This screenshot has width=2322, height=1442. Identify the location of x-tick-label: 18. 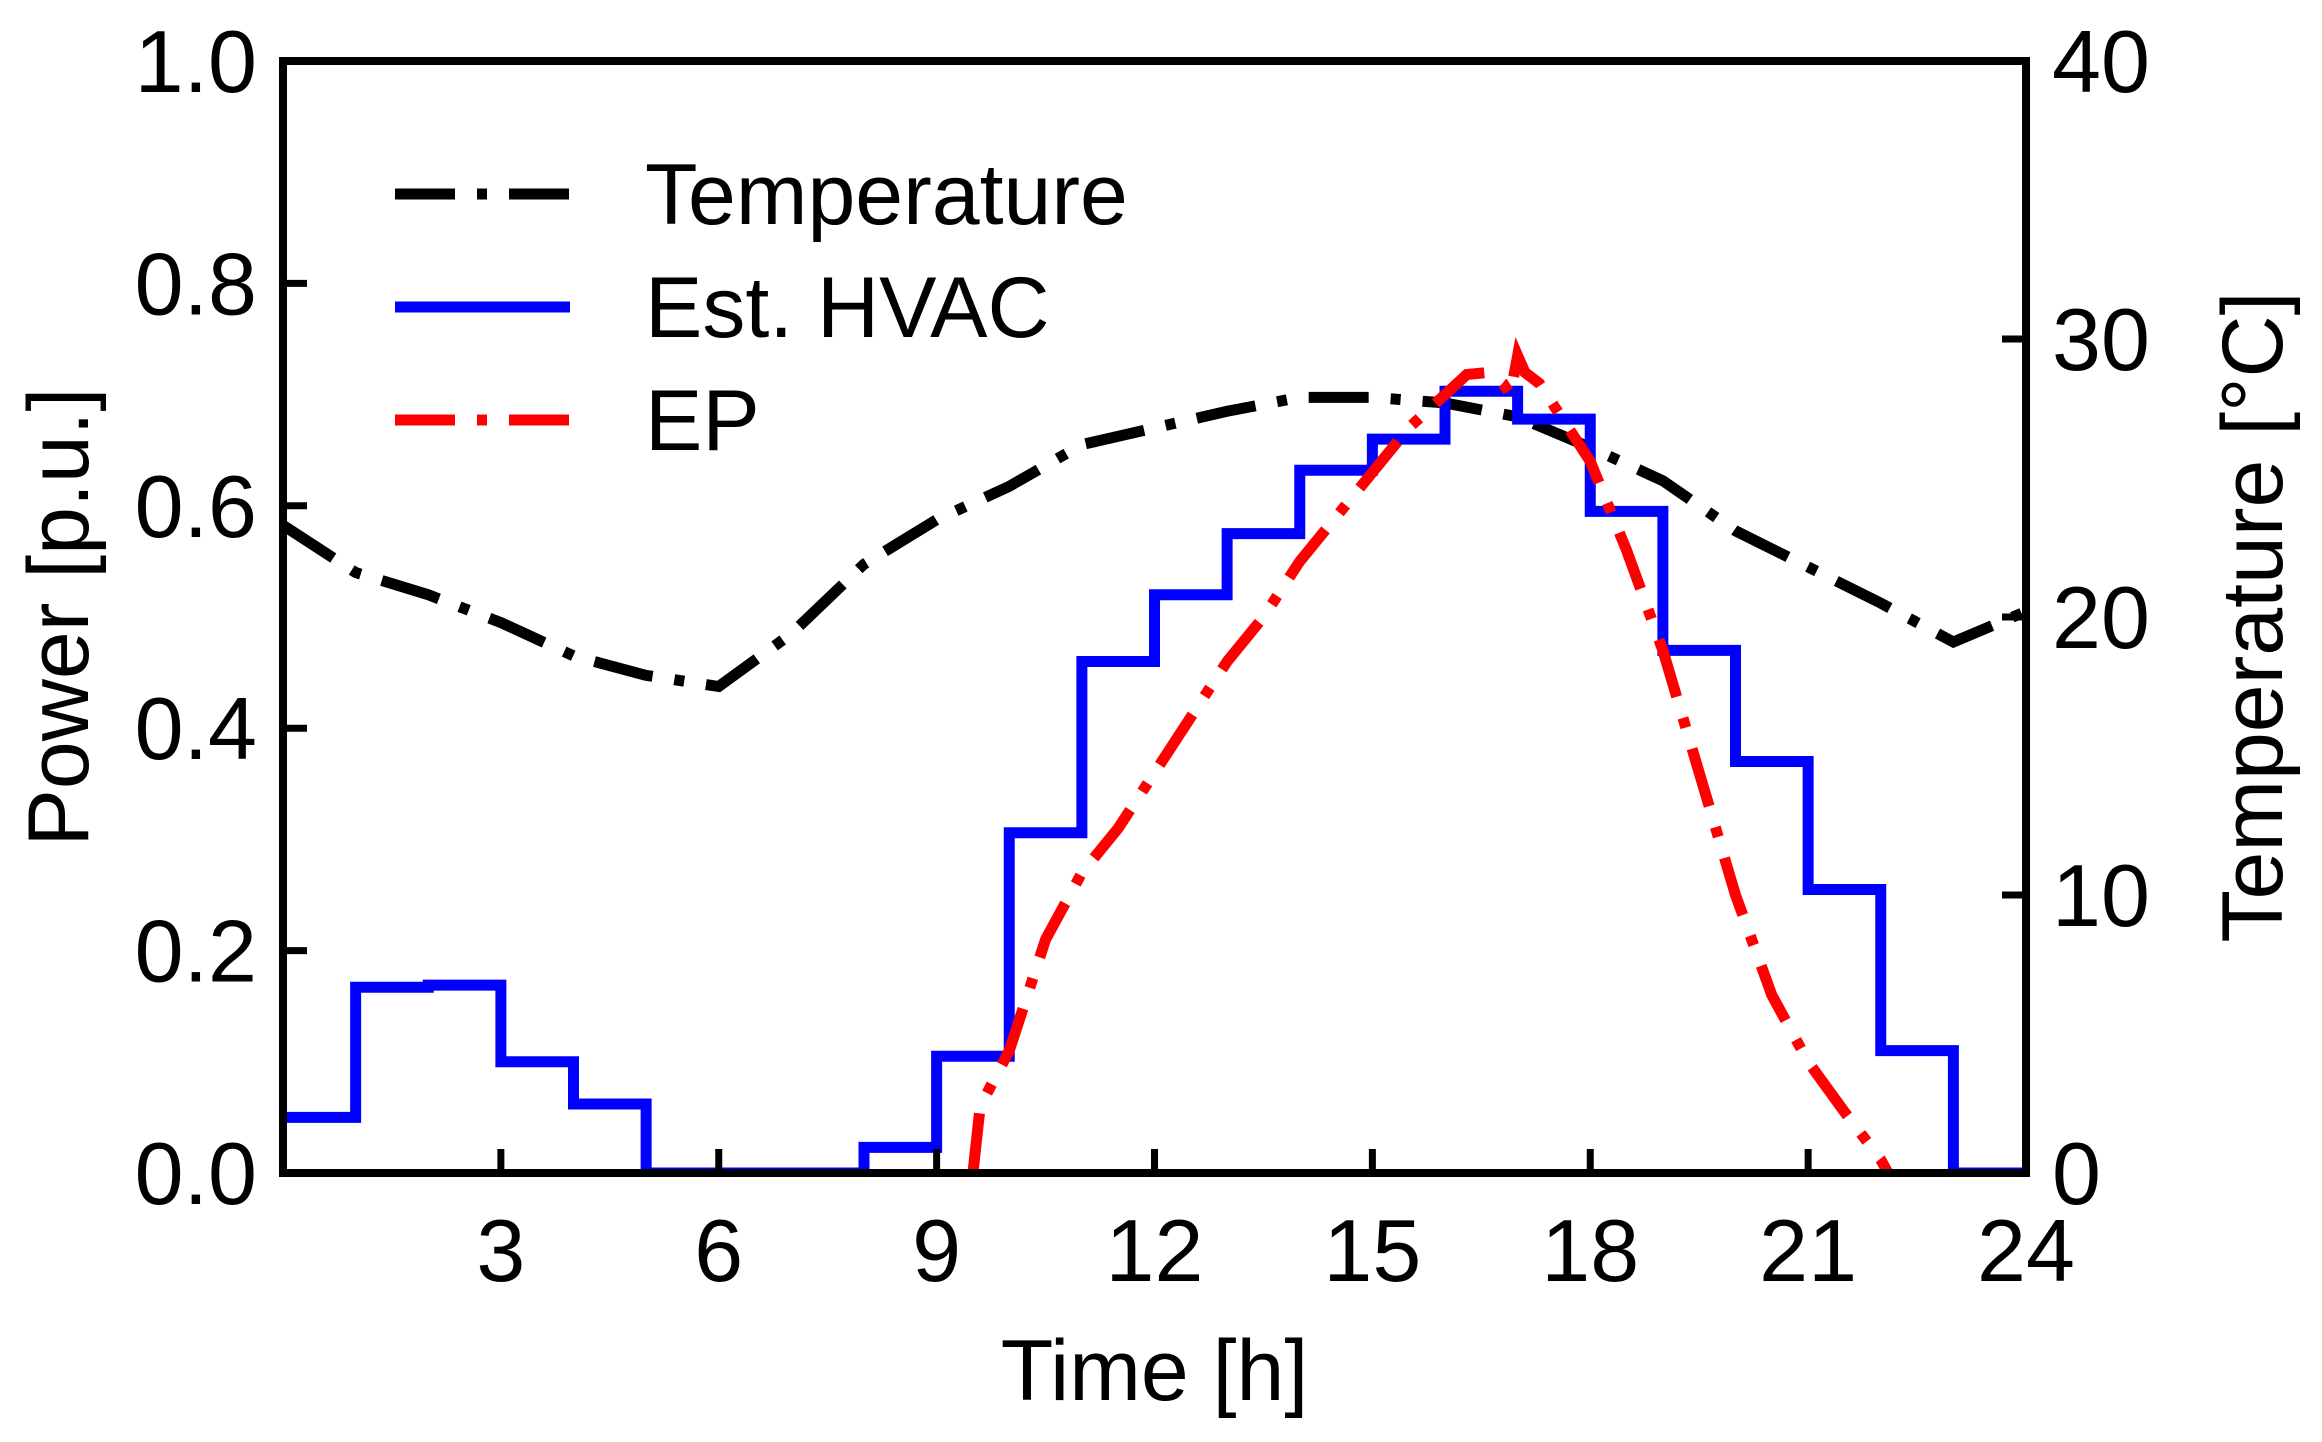
(1590, 1250).